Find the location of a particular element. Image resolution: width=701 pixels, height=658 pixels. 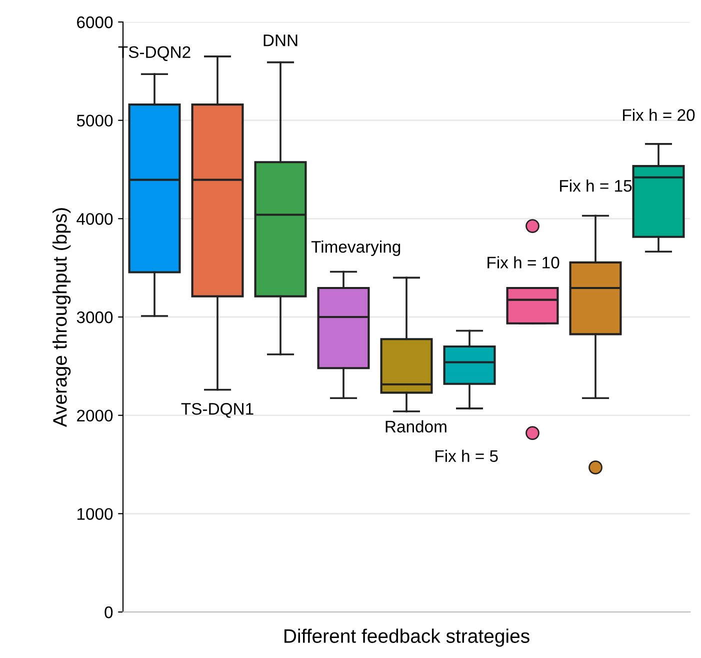

x-tick-label: Timevarying is located at coordinates (355, 248).